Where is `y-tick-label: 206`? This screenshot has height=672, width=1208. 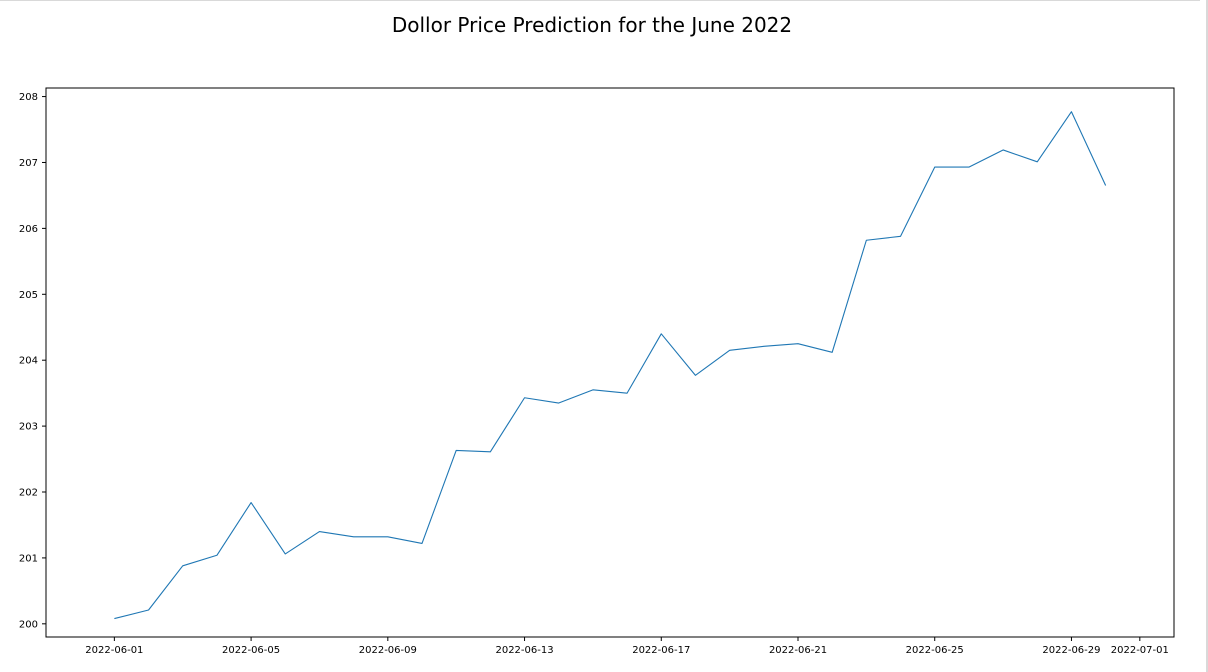
y-tick-label: 206 is located at coordinates (28, 229).